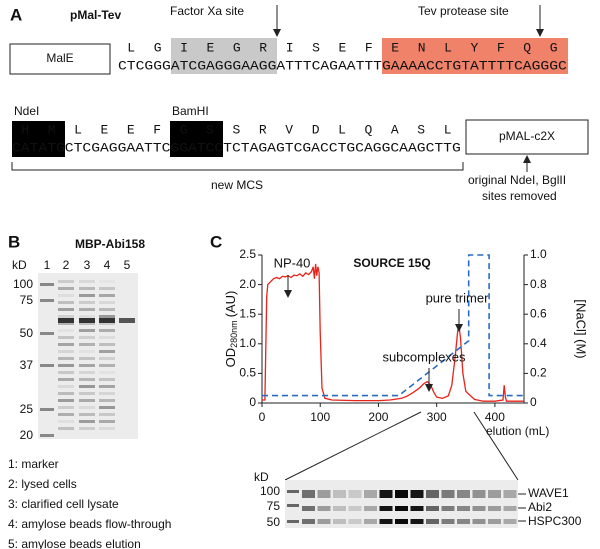 This screenshot has width=600, height=549. Describe the element at coordinates (196, 147) in the screenshot. I see `dna-segment: GGATCC` at that location.